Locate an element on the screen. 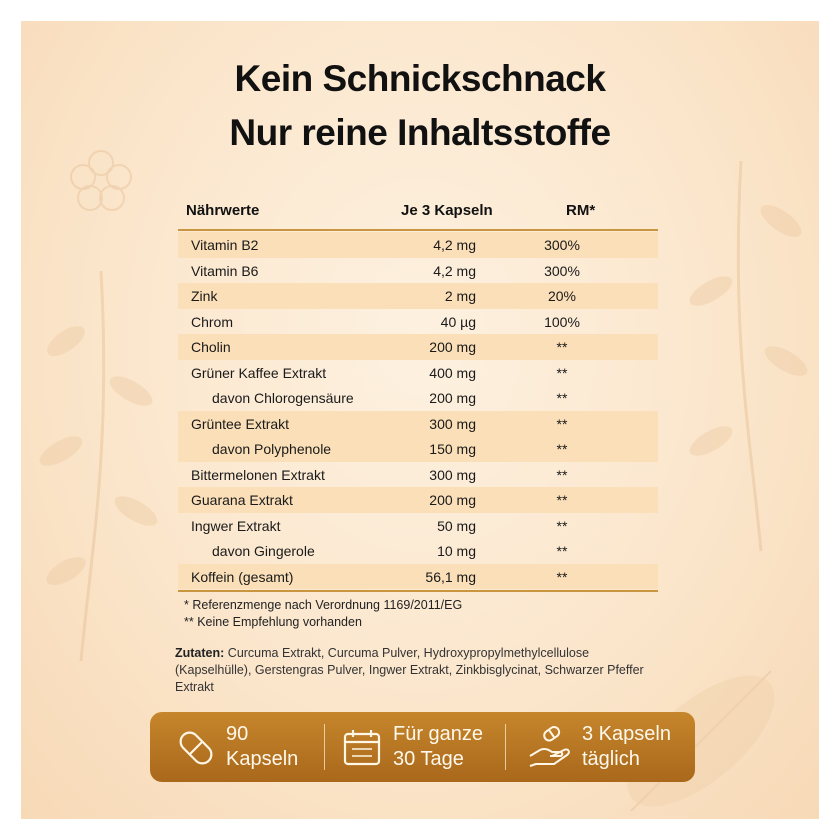 The image size is (840, 840). calendar-icon is located at coordinates (362, 747).